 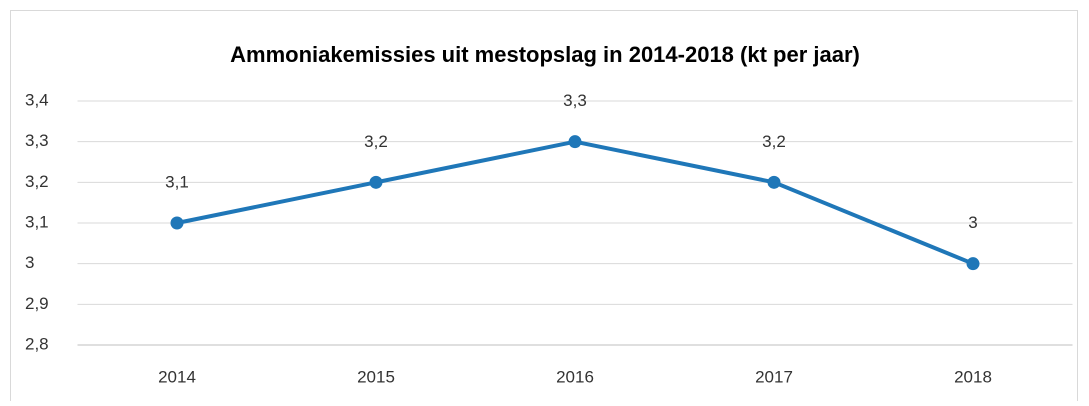 I want to click on y-tick-label: 3,3, so click(x=37, y=140).